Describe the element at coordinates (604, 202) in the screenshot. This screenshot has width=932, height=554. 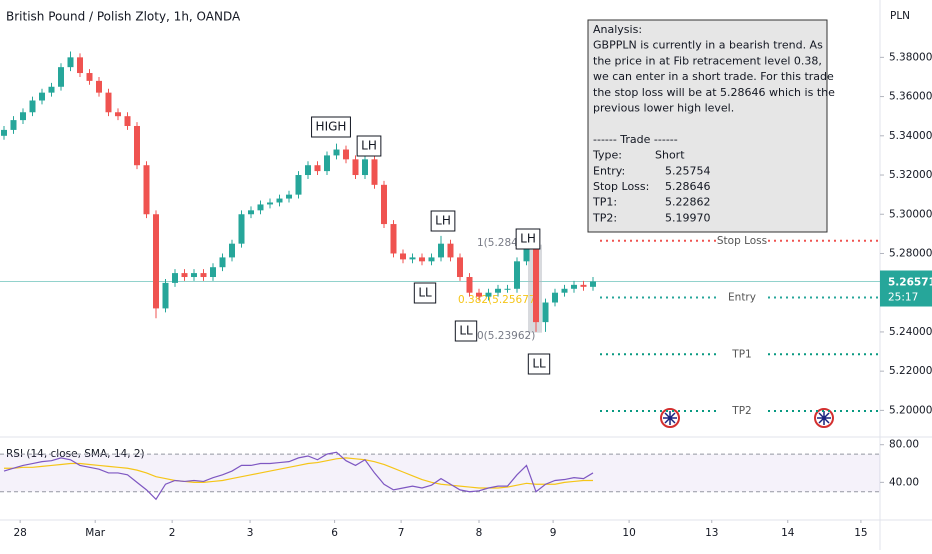
I see `trade-key: TP1:` at that location.